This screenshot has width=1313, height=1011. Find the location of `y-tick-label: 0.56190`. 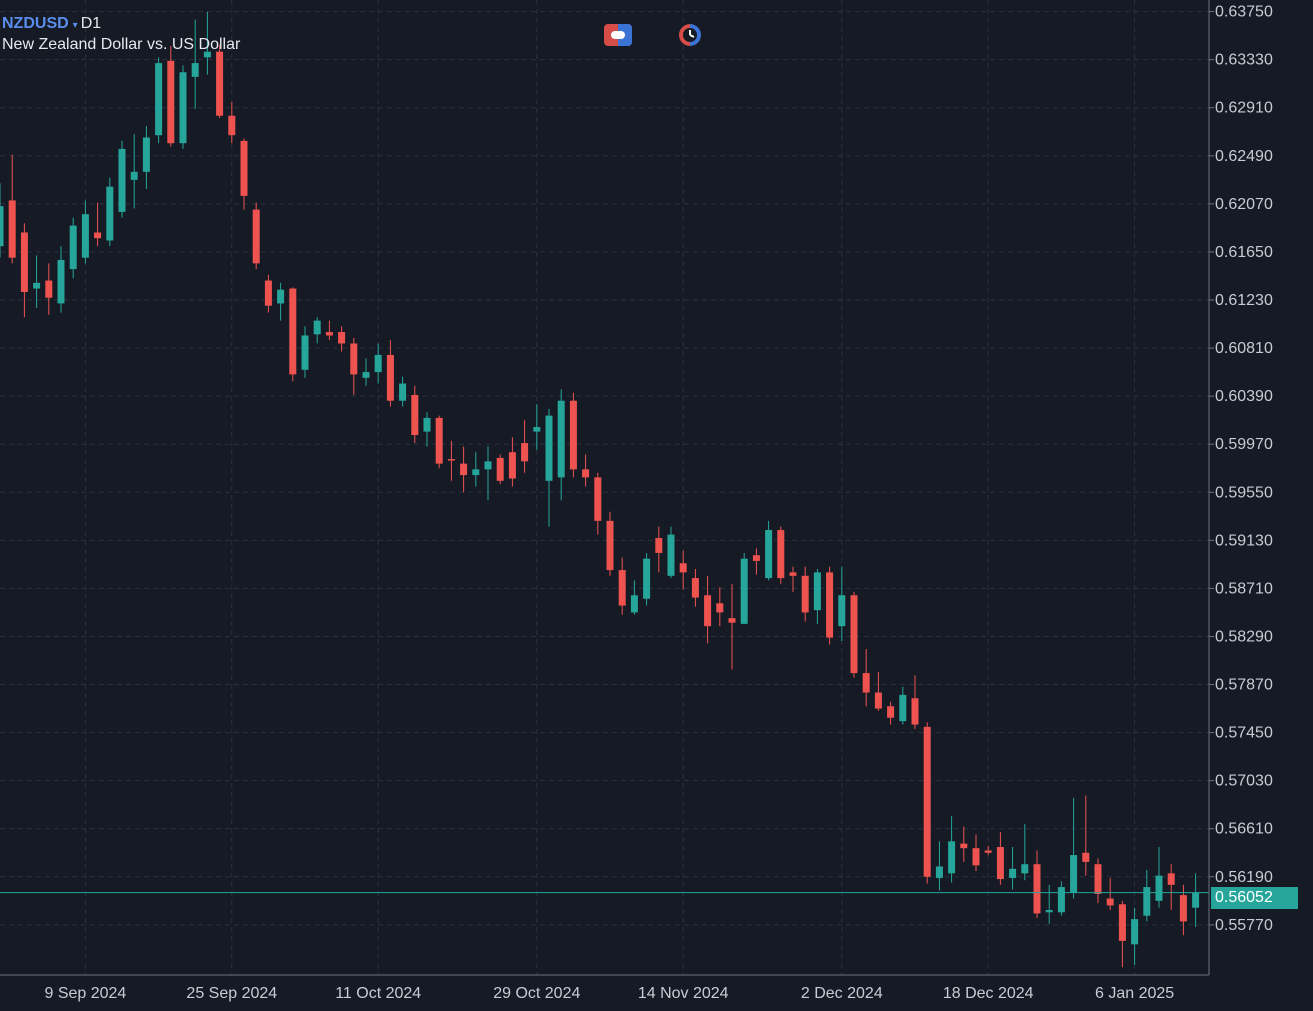

y-tick-label: 0.56190 is located at coordinates (1244, 877).